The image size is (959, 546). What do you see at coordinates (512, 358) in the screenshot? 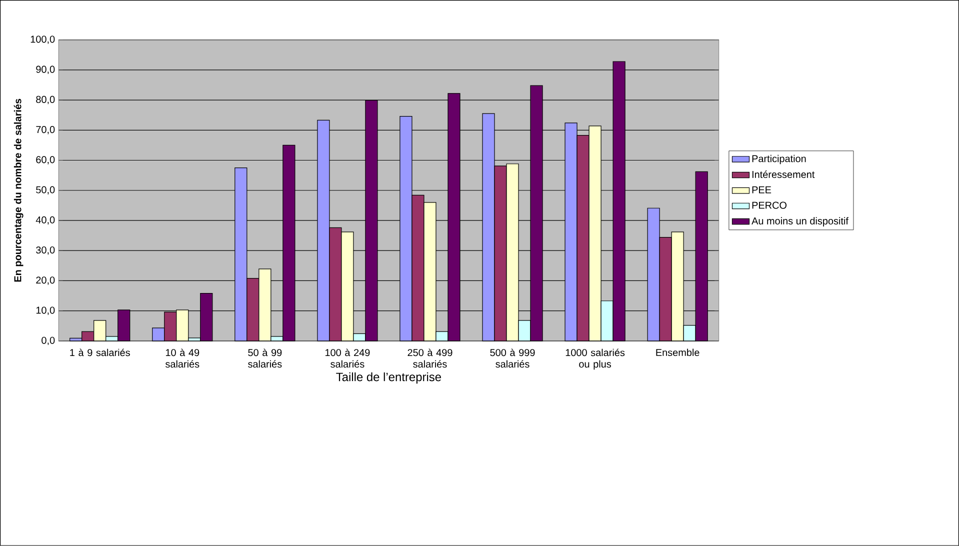
I see `x-tick-label: 500 à 999 salariés` at bounding box center [512, 358].